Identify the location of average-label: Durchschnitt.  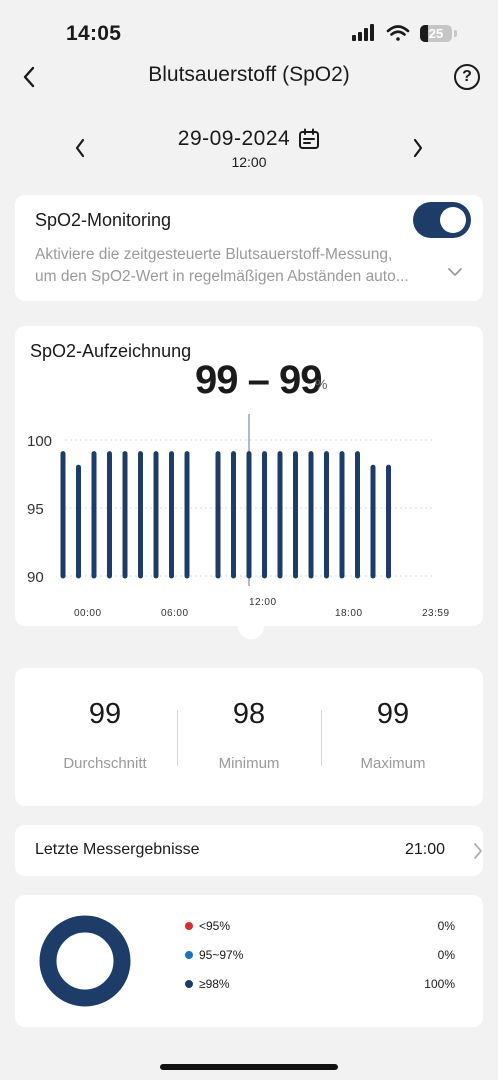
(105, 763).